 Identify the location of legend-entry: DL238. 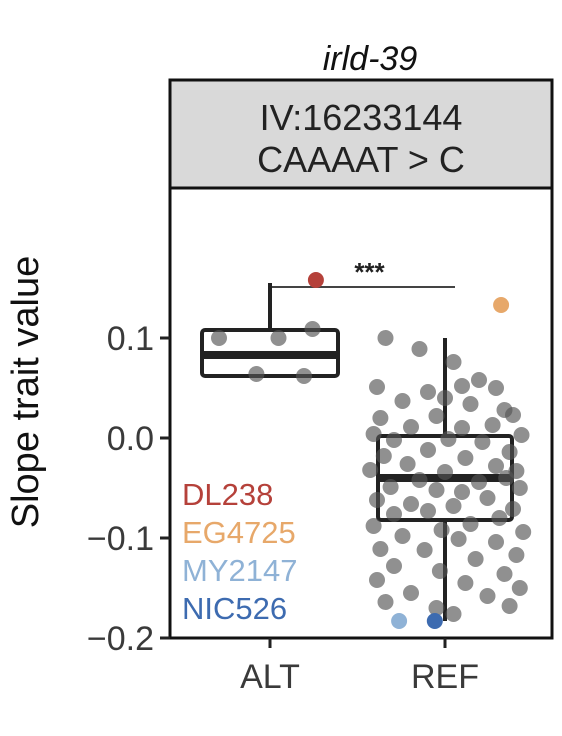
(227, 494).